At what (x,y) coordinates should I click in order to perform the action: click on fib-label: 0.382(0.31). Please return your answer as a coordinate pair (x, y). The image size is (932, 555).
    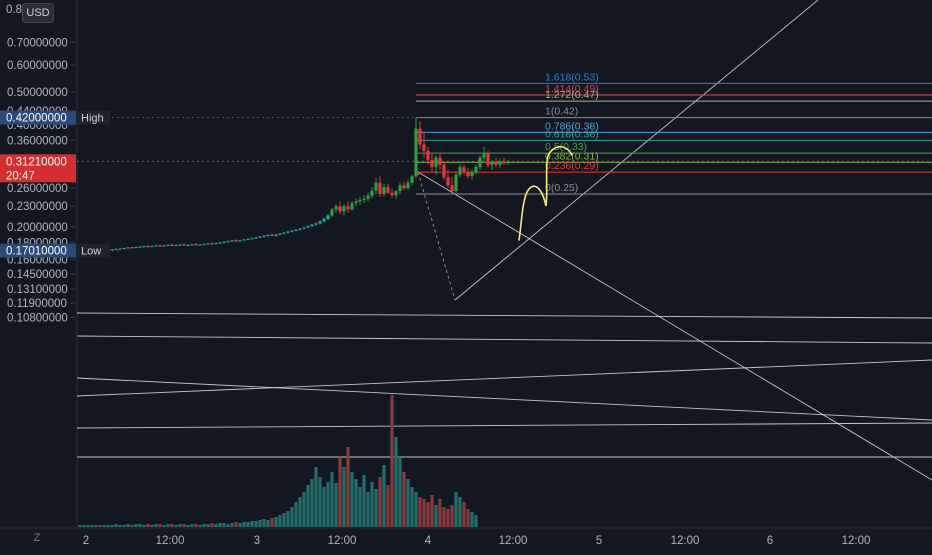
    Looking at the image, I should click on (572, 156).